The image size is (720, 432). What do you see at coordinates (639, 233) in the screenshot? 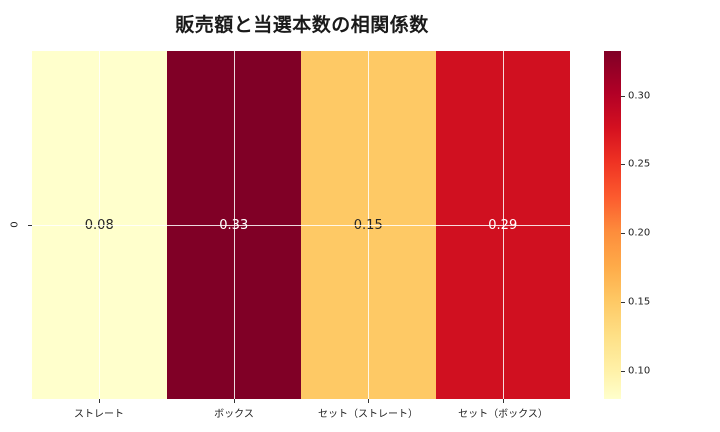
I see `colorbar-tick-label: 0.20` at bounding box center [639, 233].